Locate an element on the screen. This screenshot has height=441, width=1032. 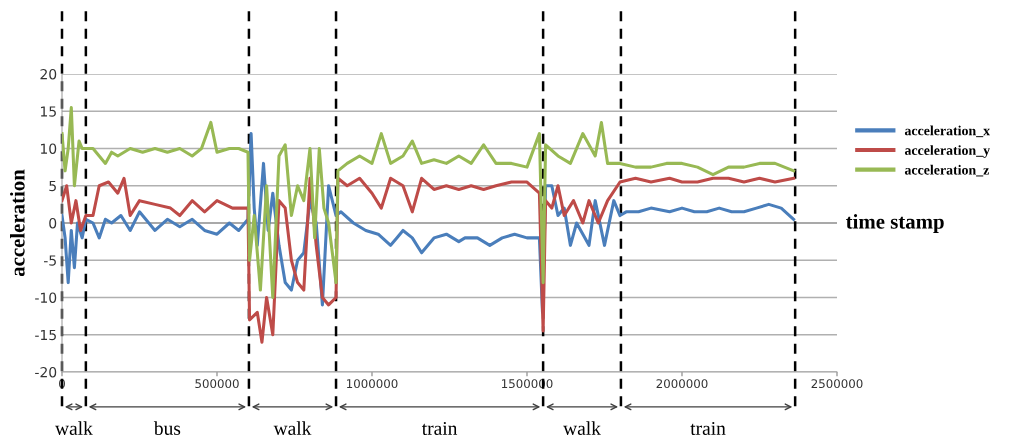
y-tick-label: -10 is located at coordinates (46, 297).